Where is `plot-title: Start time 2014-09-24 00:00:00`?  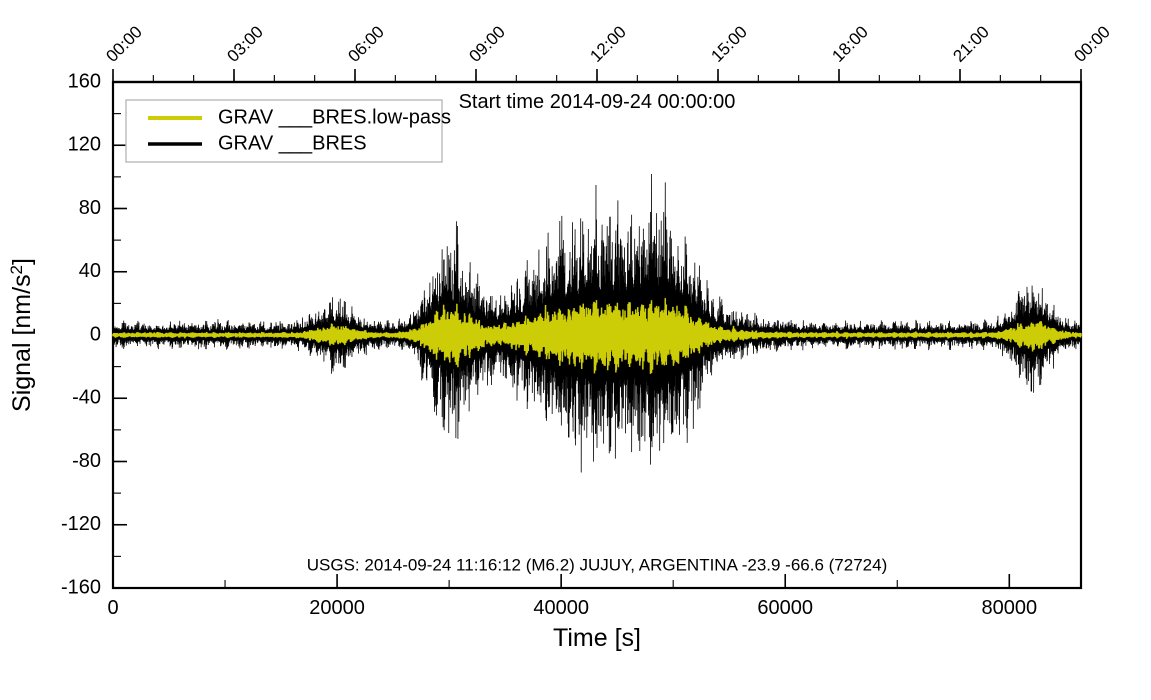 plot-title: Start time 2014-09-24 00:00:00 is located at coordinates (597, 102).